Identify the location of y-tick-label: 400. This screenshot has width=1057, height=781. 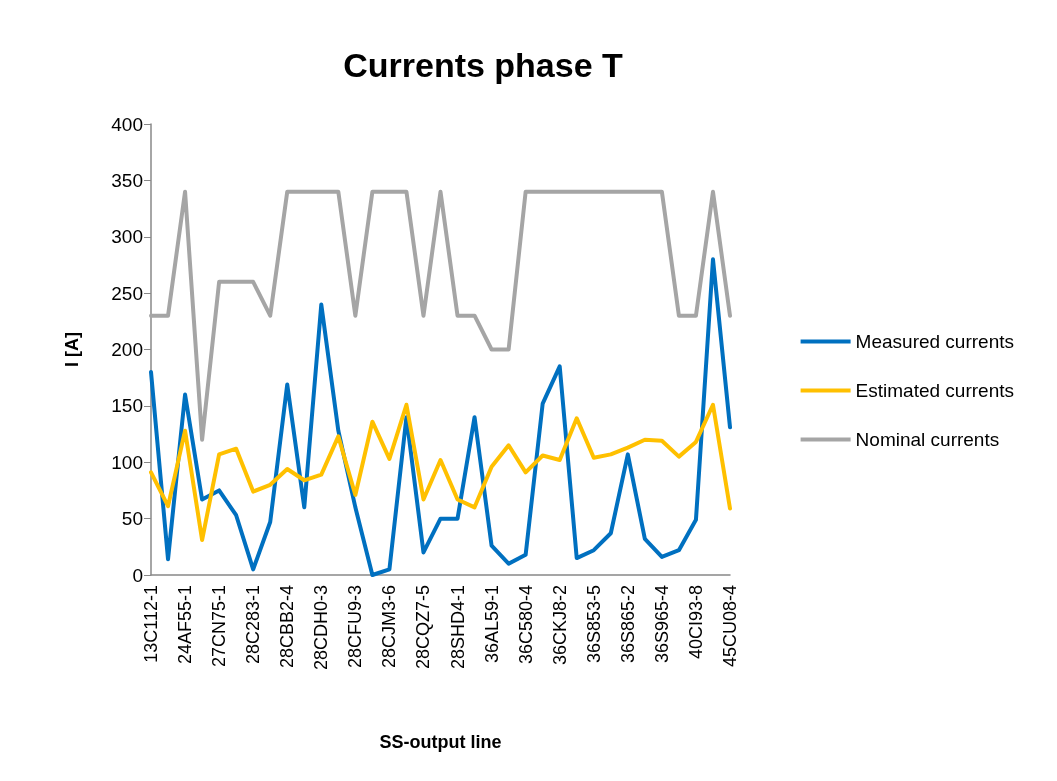
(127, 124).